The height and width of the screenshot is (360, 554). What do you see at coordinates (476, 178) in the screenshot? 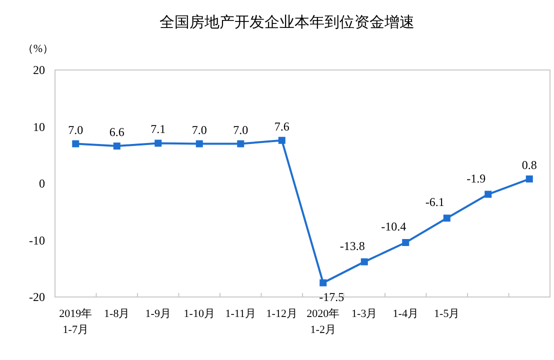
I see `data-label: -1.9` at bounding box center [476, 178].